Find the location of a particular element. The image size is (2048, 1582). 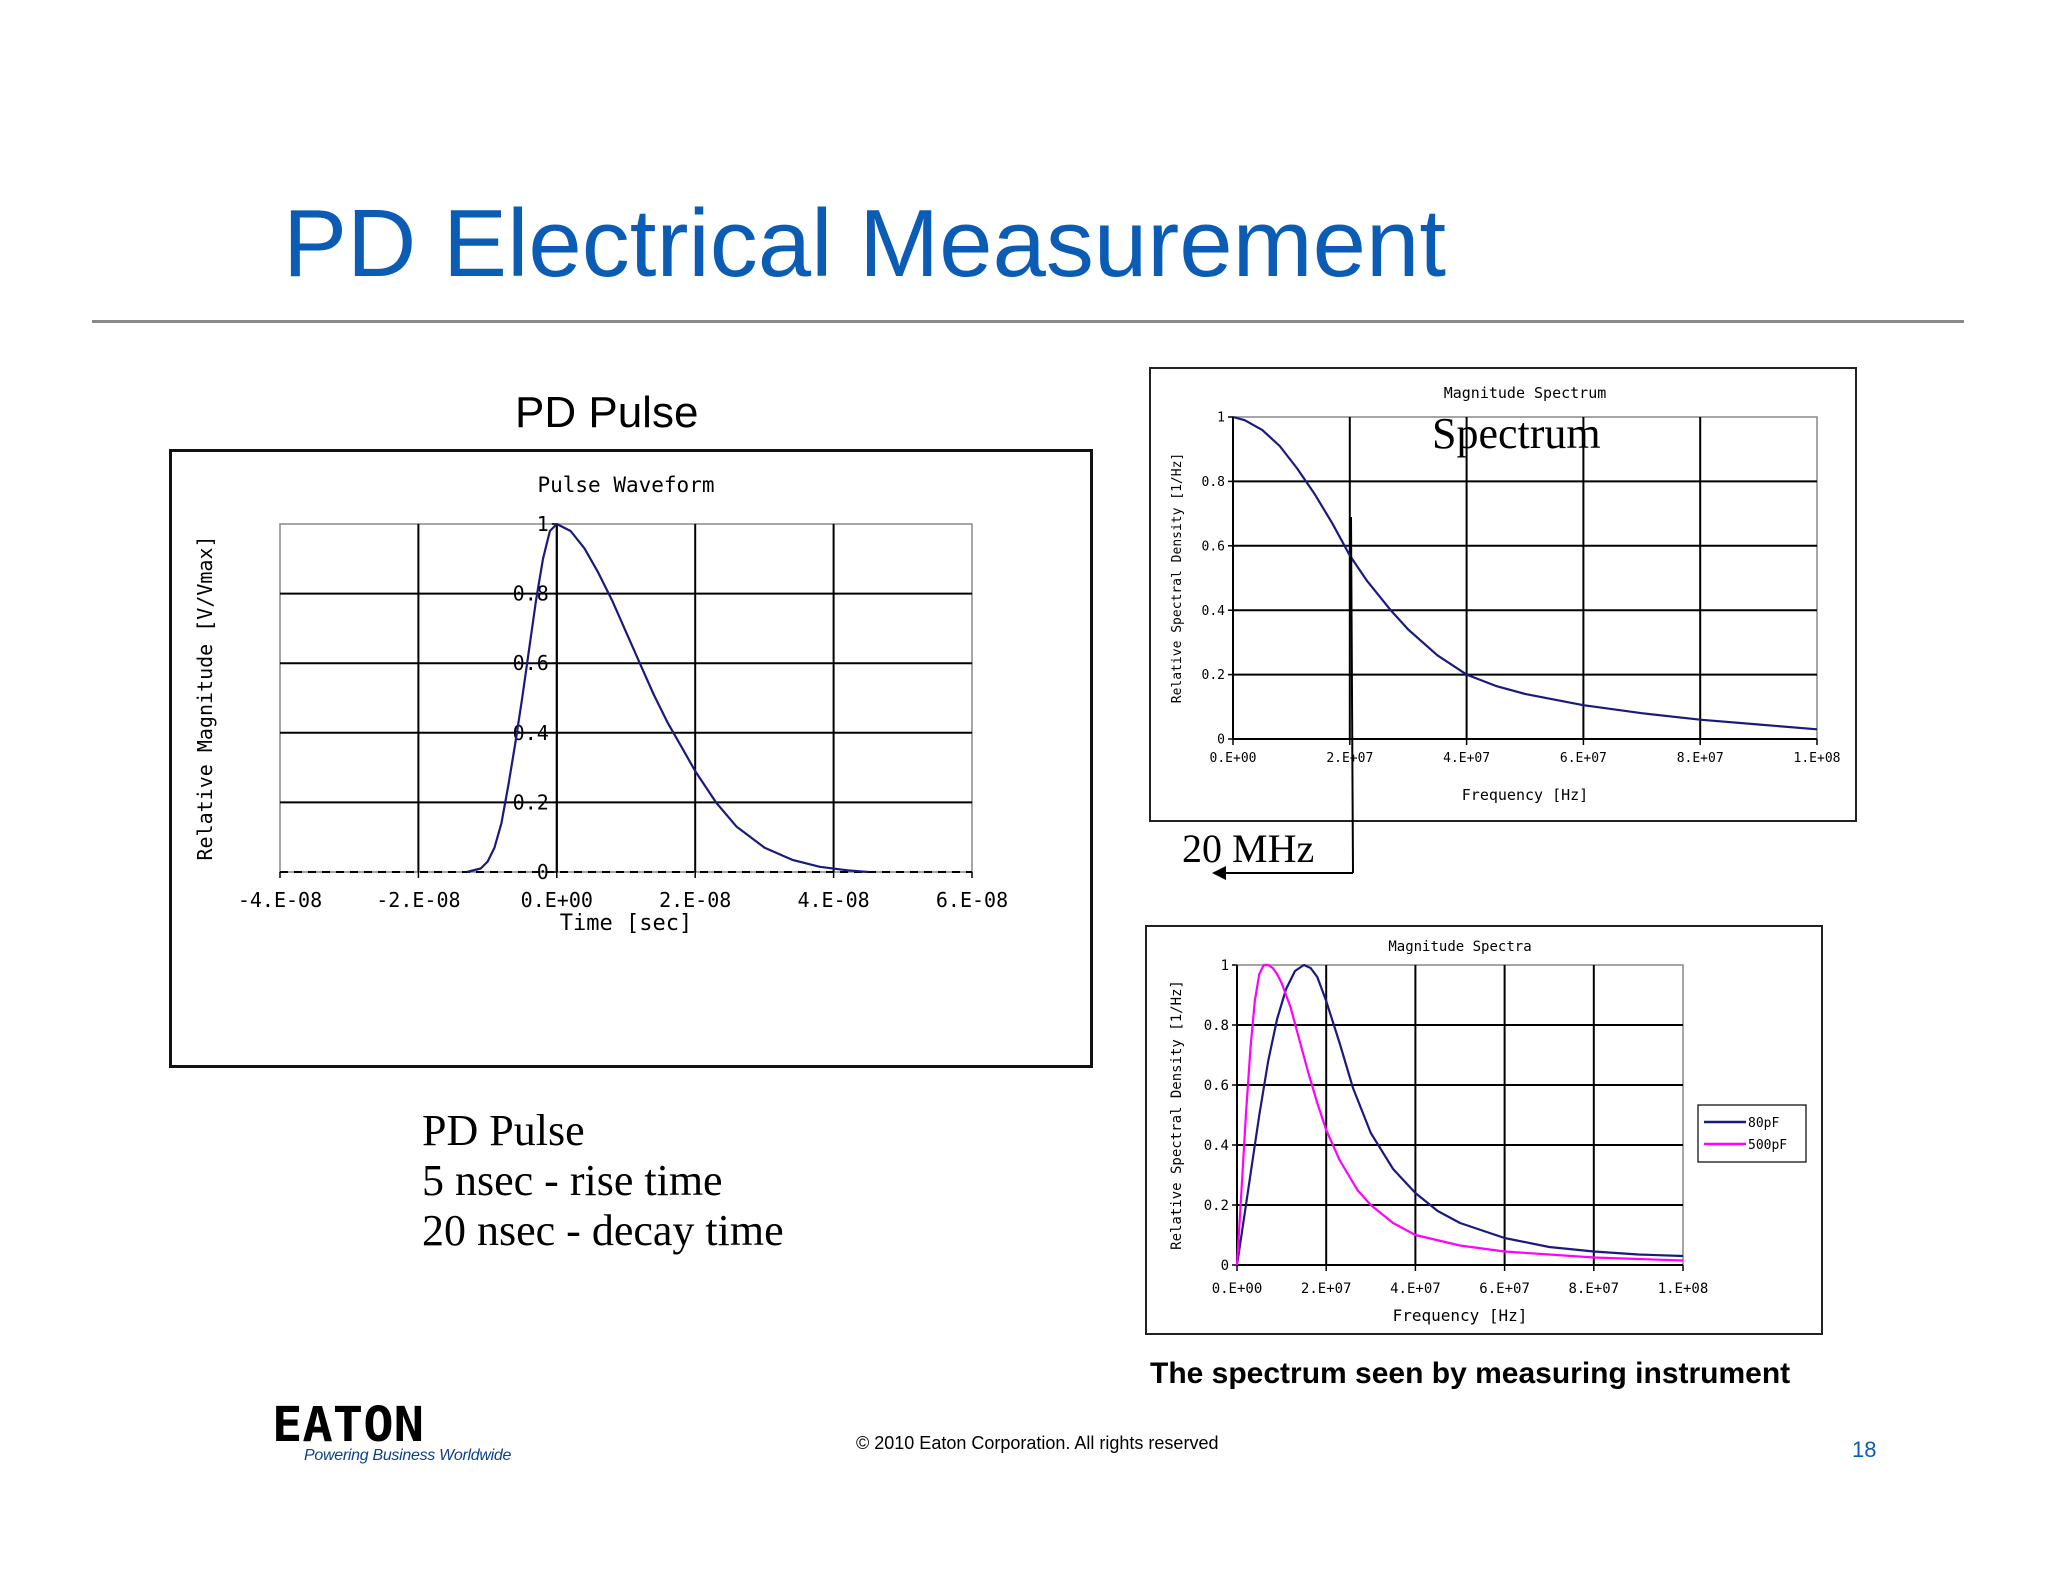

20mhz-pointer-line is located at coordinates (1352, 695).